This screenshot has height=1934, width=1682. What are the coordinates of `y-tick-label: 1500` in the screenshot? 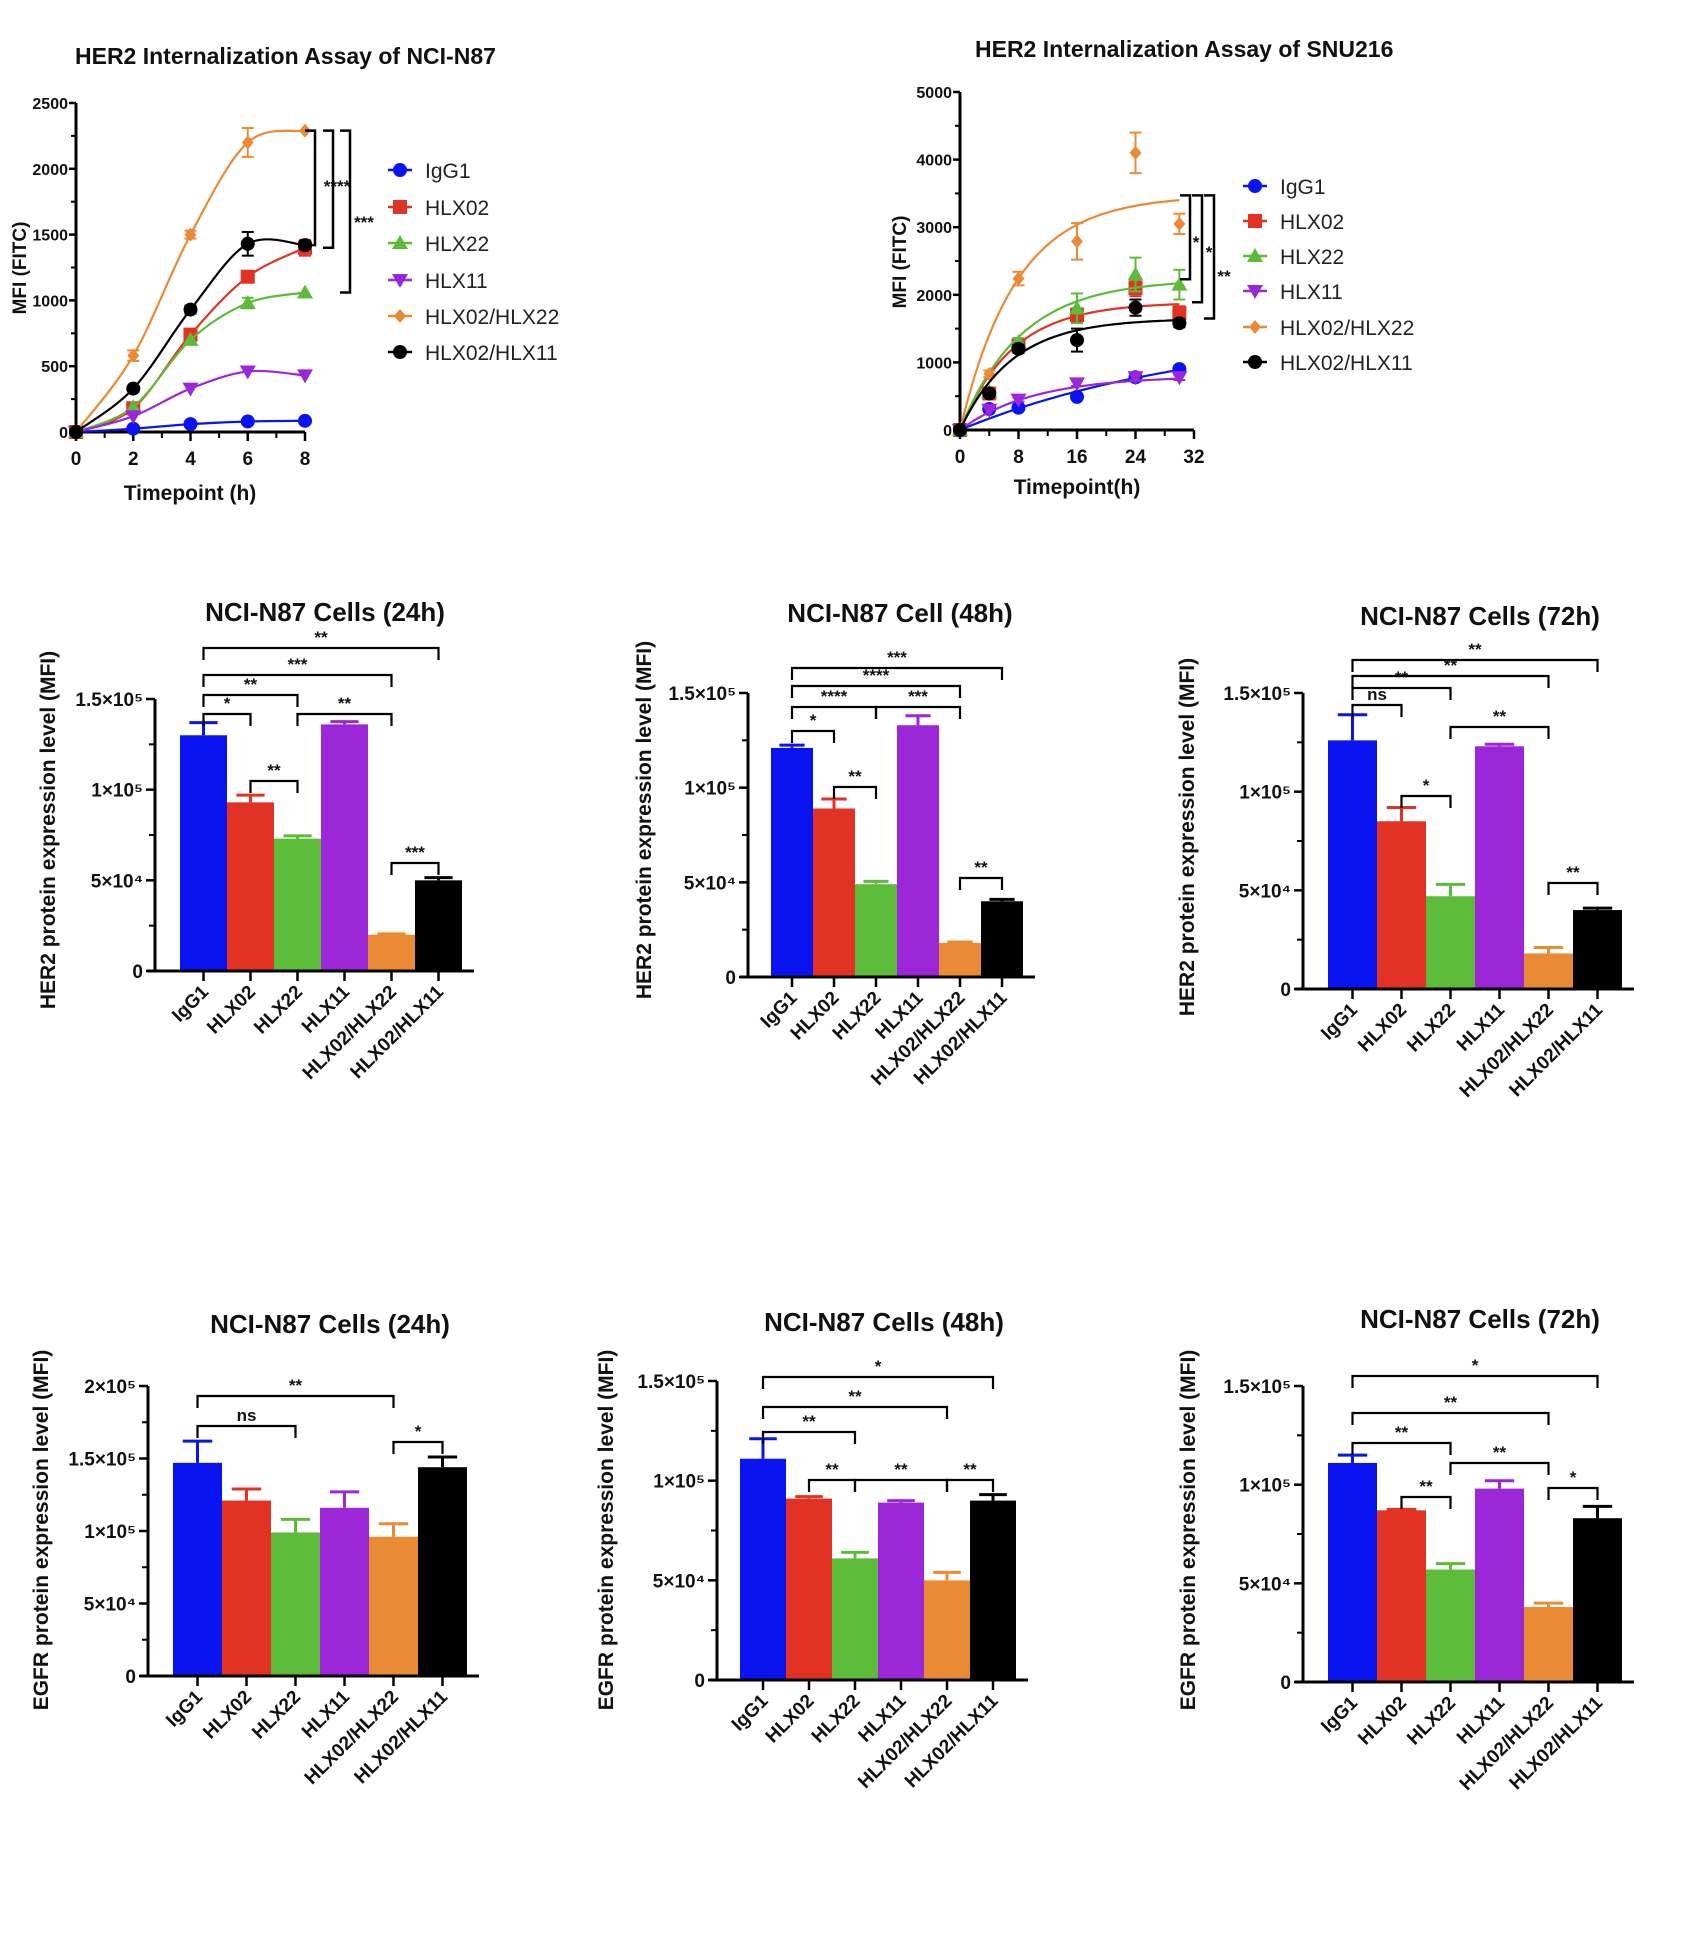 It's located at (50, 236).